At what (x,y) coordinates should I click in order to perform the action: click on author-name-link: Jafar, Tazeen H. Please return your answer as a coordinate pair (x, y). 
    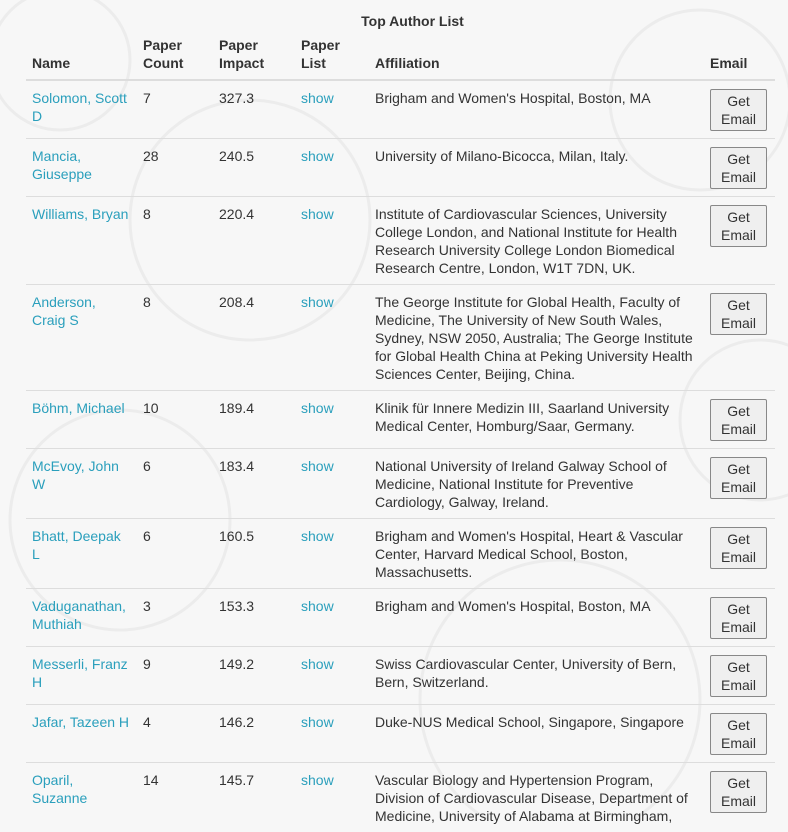
    Looking at the image, I should click on (80, 722).